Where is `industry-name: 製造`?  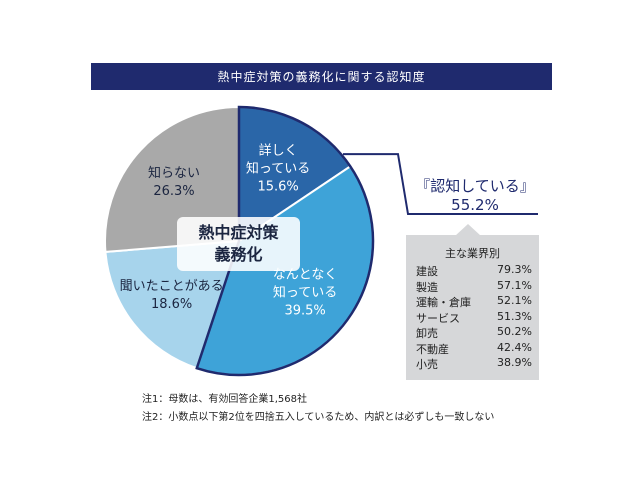
industry-name: 製造 is located at coordinates (427, 287).